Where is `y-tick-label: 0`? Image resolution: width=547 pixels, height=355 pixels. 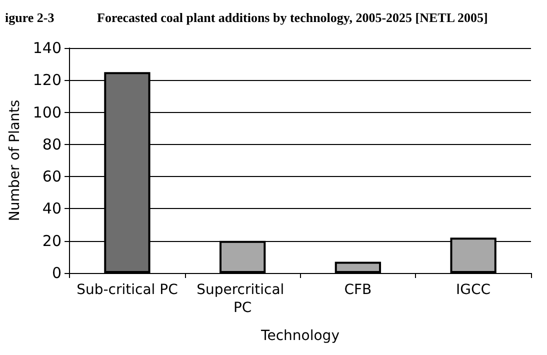
y-tick-label: 0 is located at coordinates (57, 273).